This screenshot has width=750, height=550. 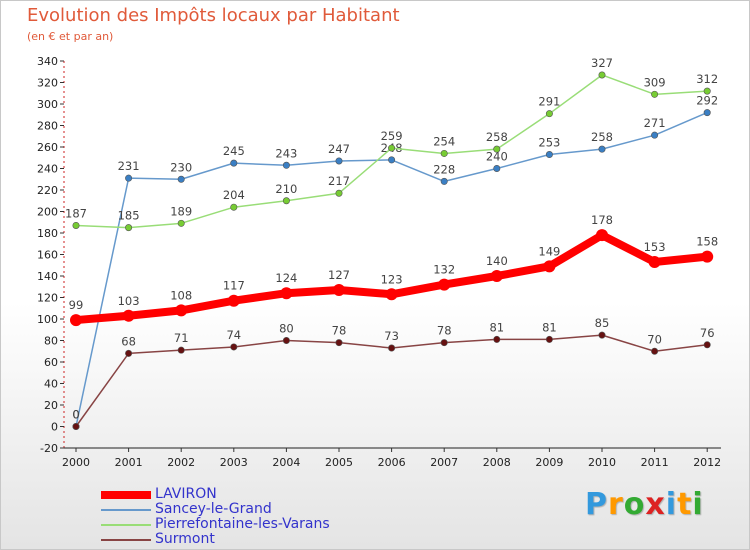 I want to click on data-label: 127, so click(x=339, y=275).